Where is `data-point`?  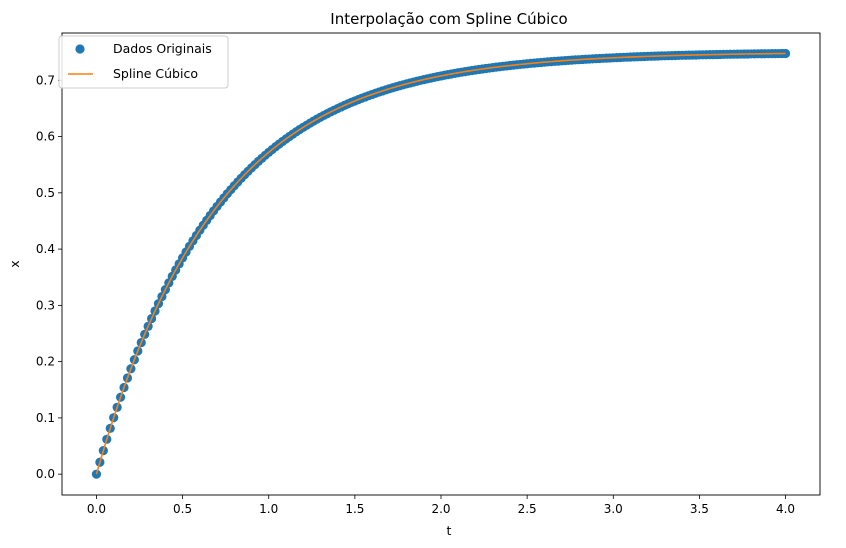
data-point is located at coordinates (785, 53).